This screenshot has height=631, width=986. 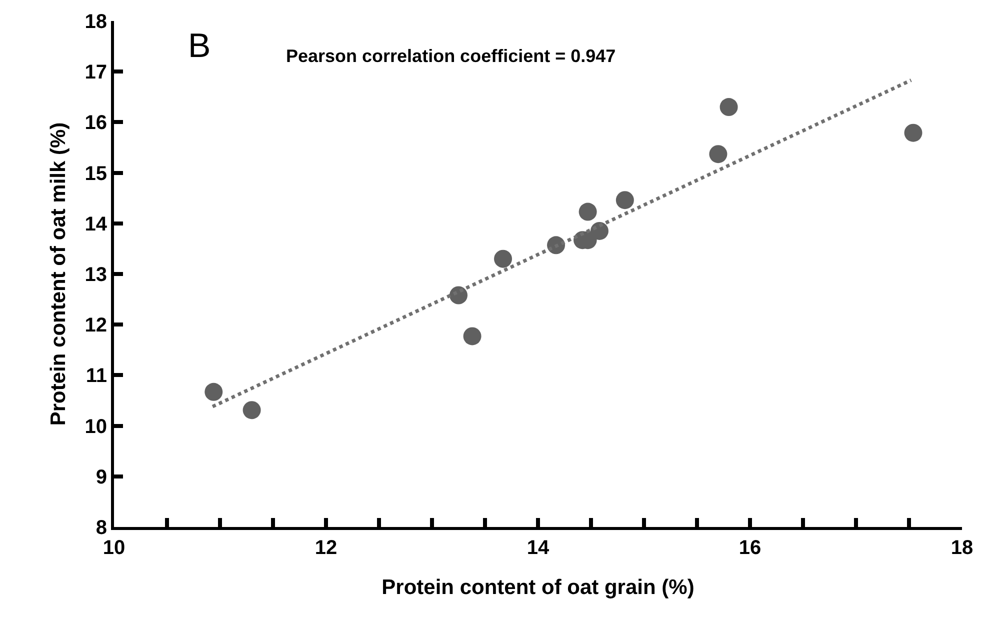 What do you see at coordinates (101, 528) in the screenshot?
I see `y-tick-label: 8` at bounding box center [101, 528].